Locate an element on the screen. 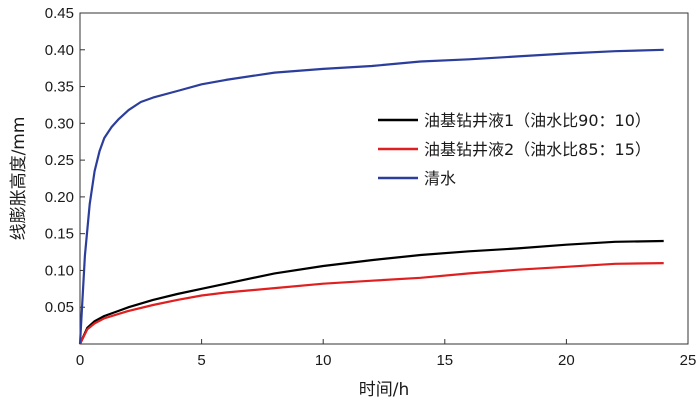 The image size is (700, 406). y-tick-label: 0.30 is located at coordinates (59, 123).